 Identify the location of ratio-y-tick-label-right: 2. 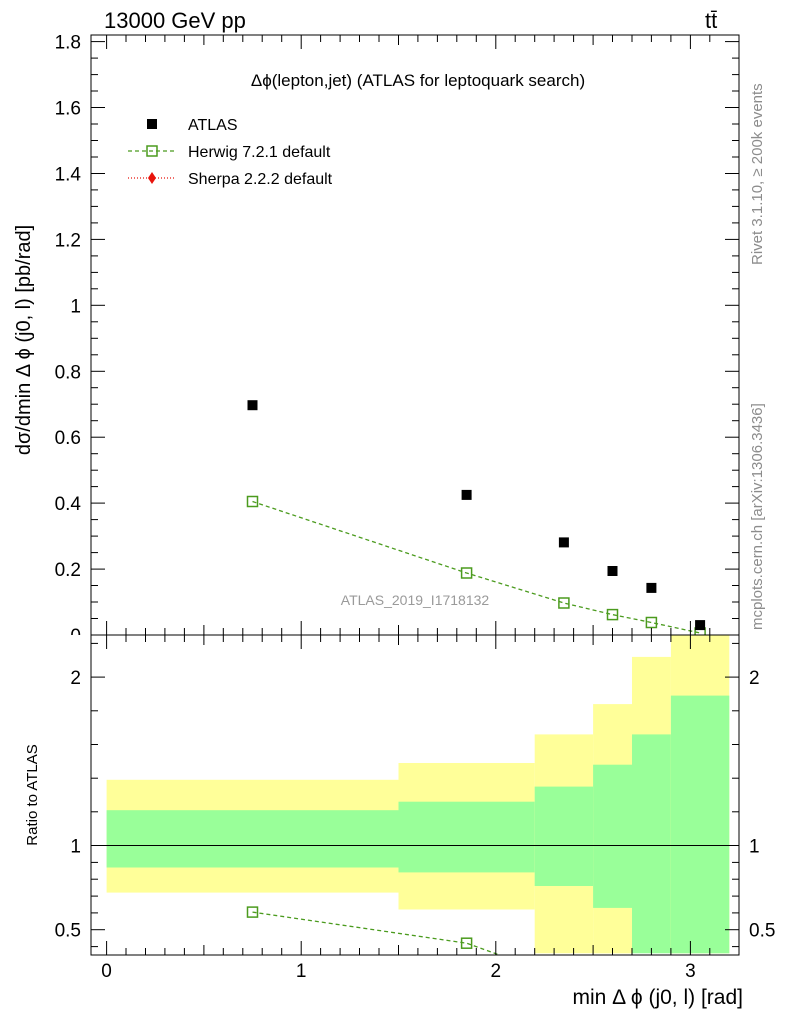
(754, 678).